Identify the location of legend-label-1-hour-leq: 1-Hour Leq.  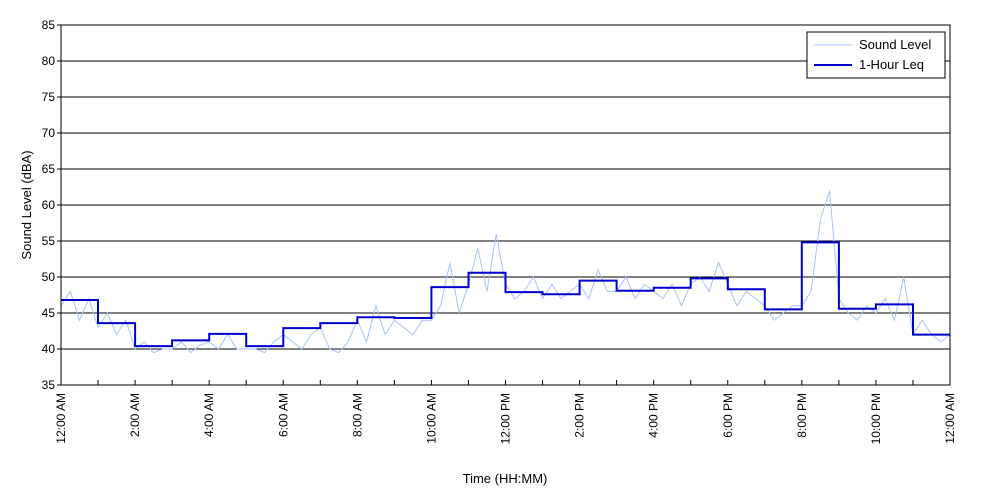
(891, 64).